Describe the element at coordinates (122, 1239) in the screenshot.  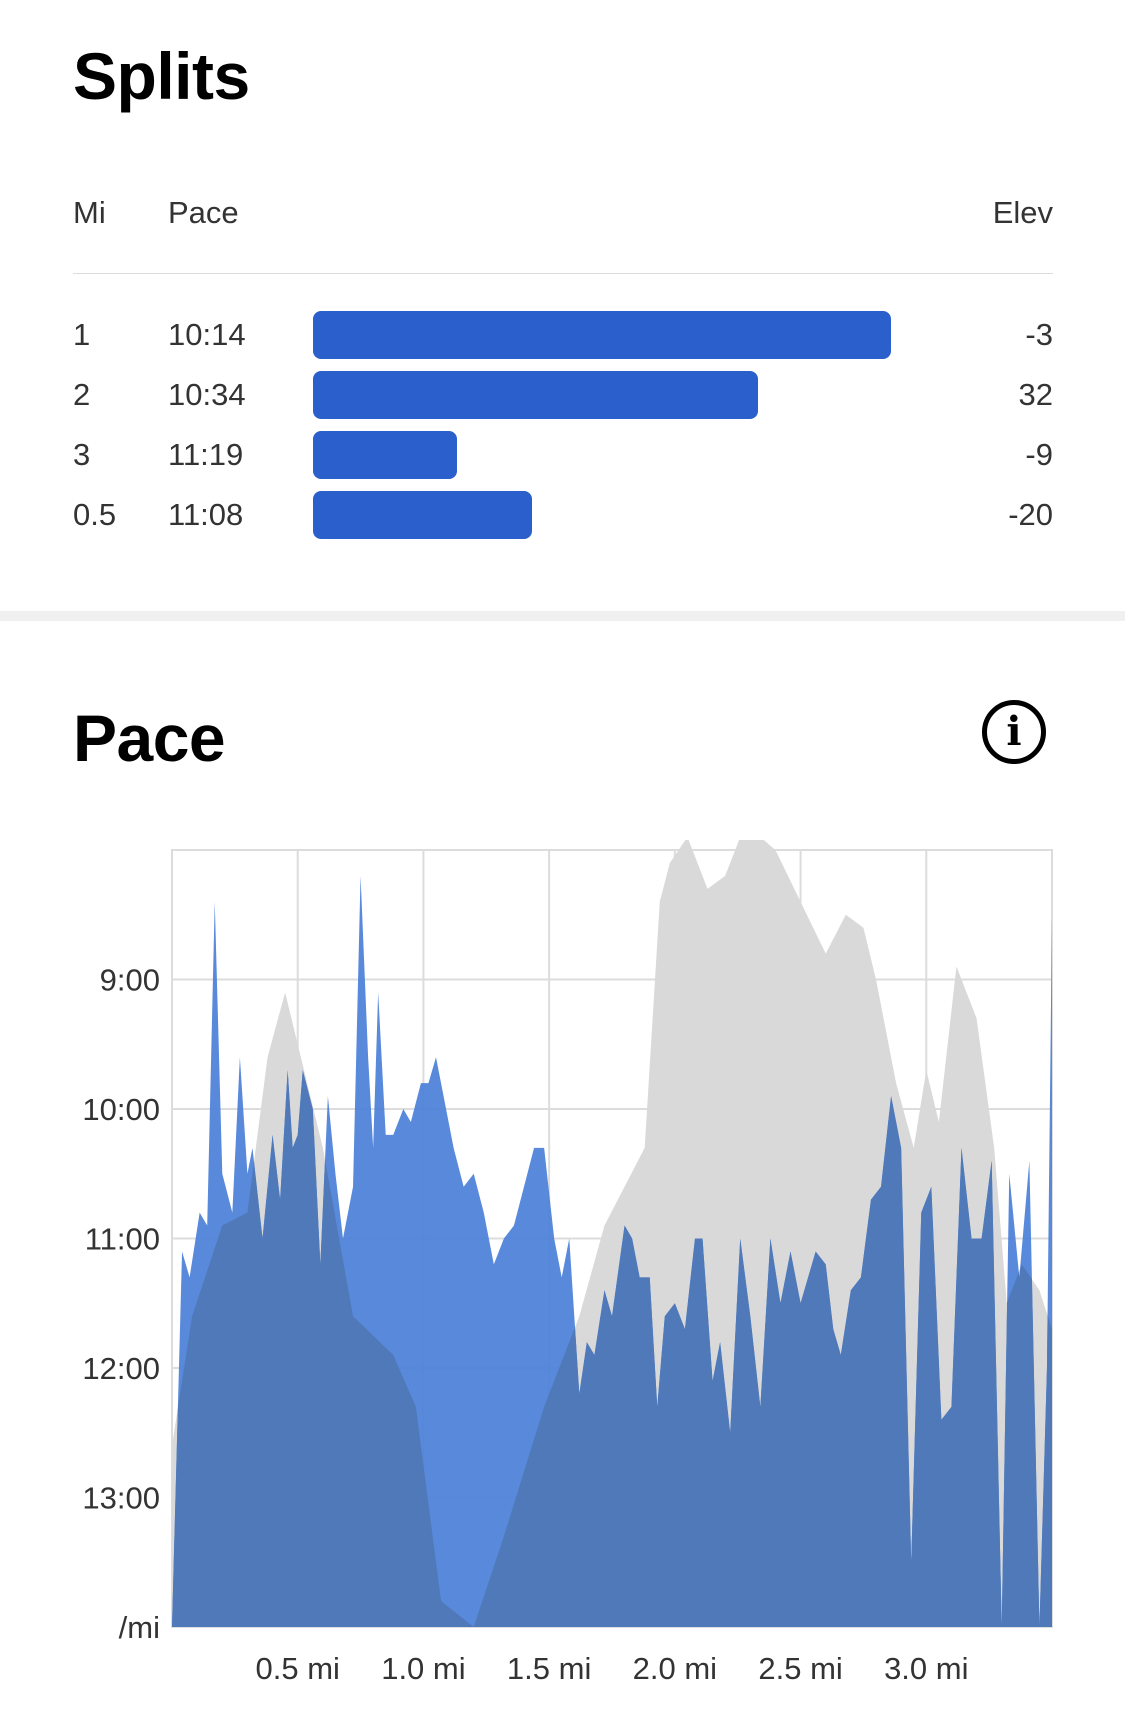
I see `y-tick-label: 11:00` at that location.